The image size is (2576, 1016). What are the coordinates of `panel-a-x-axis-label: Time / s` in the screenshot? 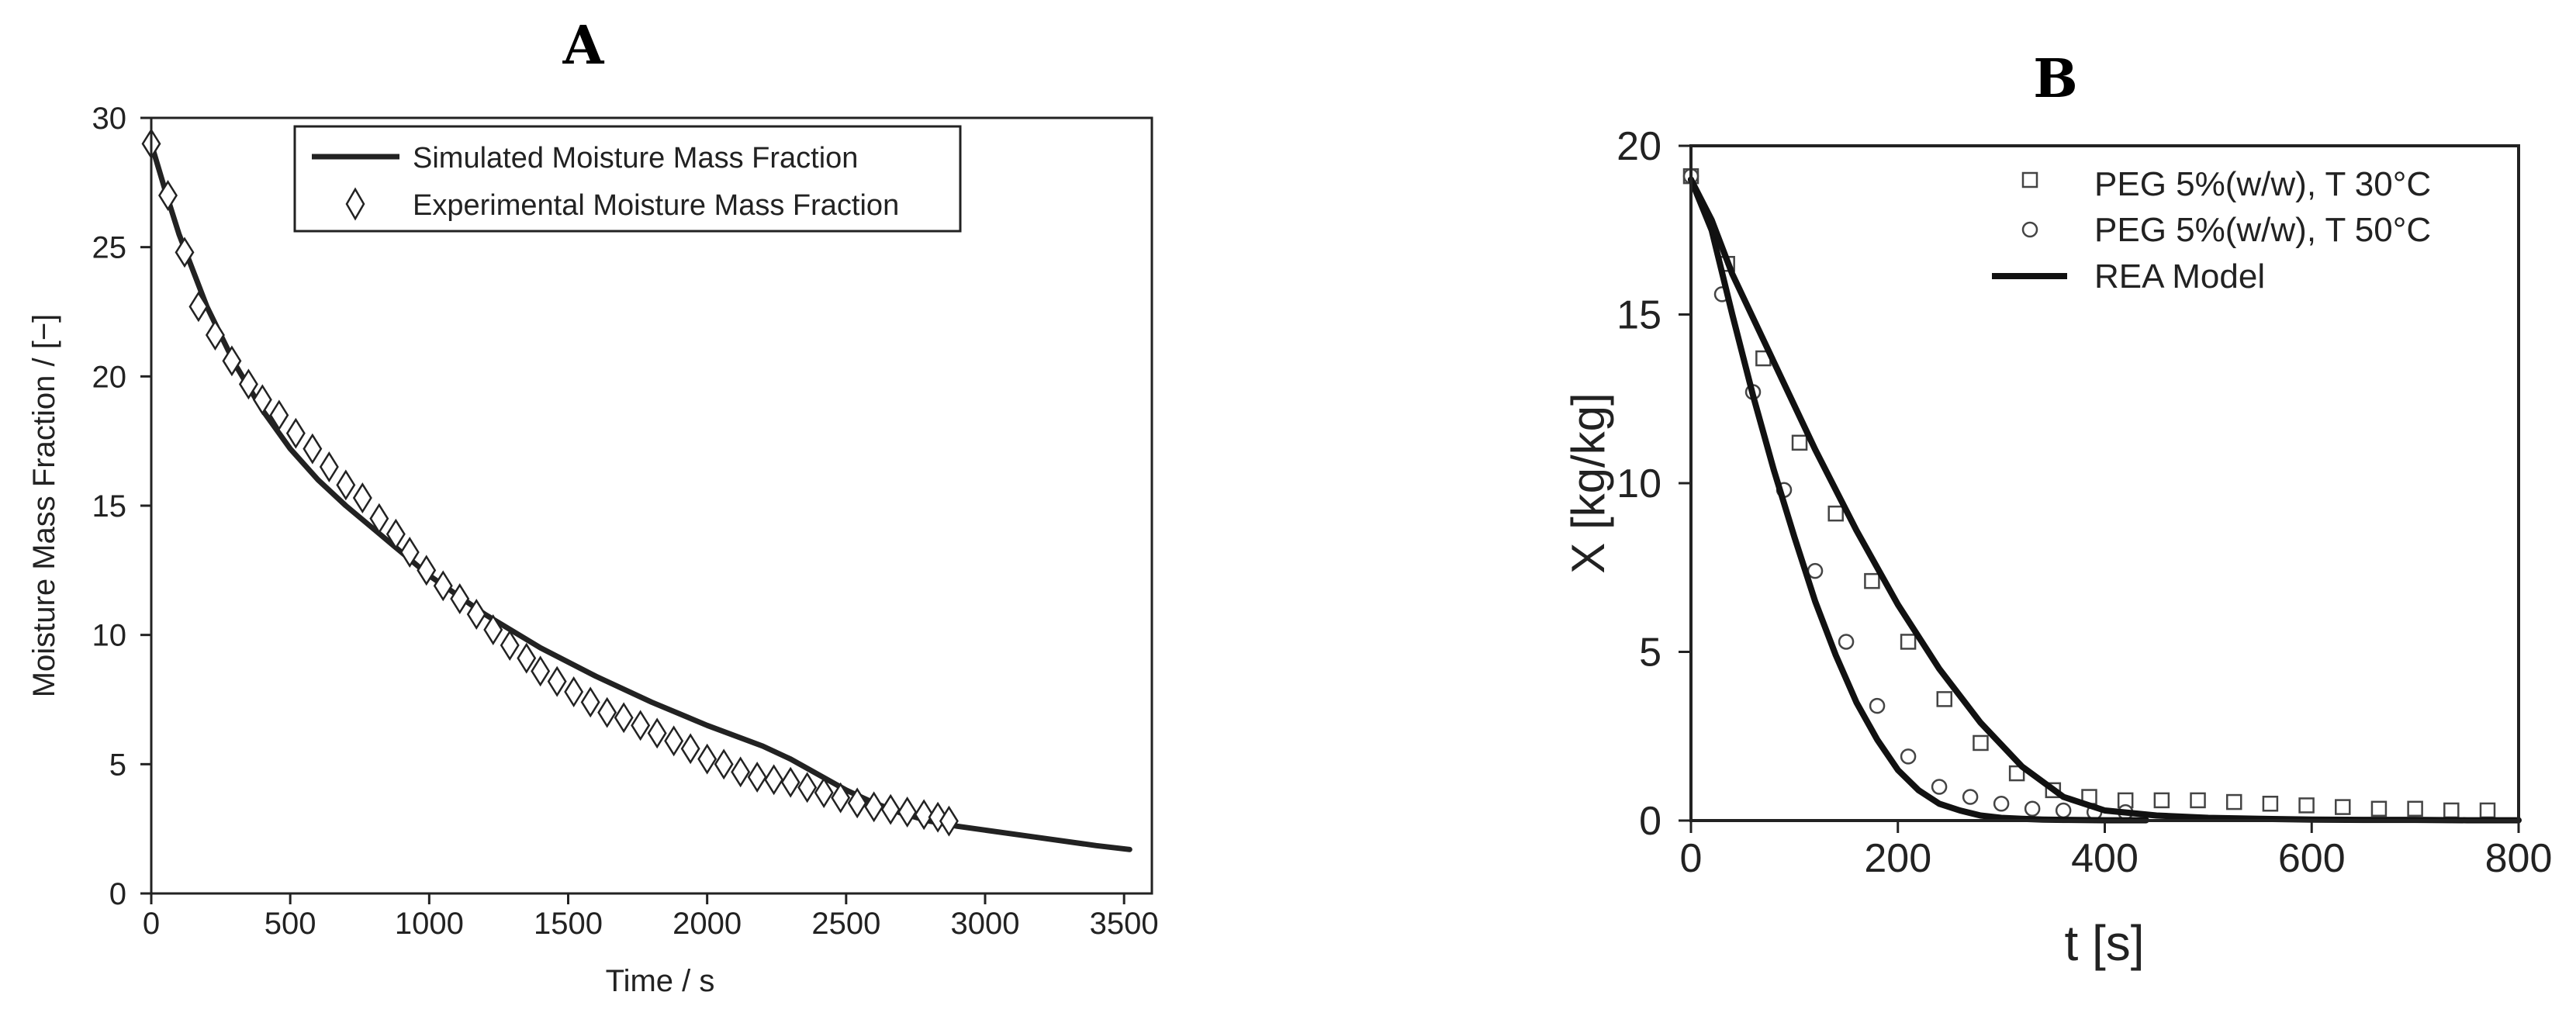 It's located at (660, 981).